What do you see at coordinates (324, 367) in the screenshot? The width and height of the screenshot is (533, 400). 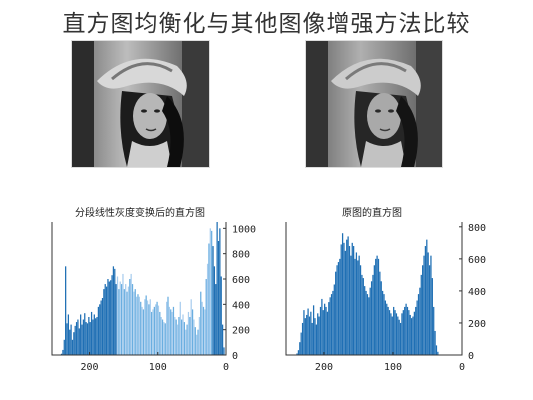 I see `x-tick-label: 200` at bounding box center [324, 367].